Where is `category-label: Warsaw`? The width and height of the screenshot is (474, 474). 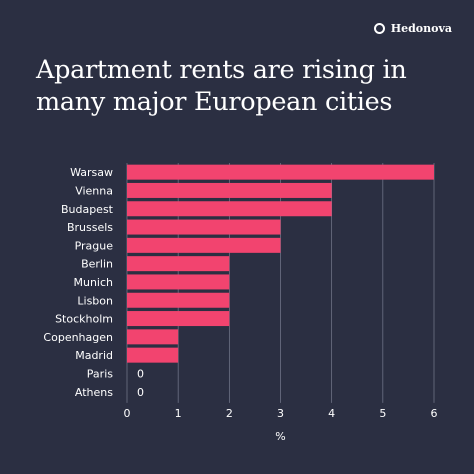
category-label: Warsaw is located at coordinates (91, 172).